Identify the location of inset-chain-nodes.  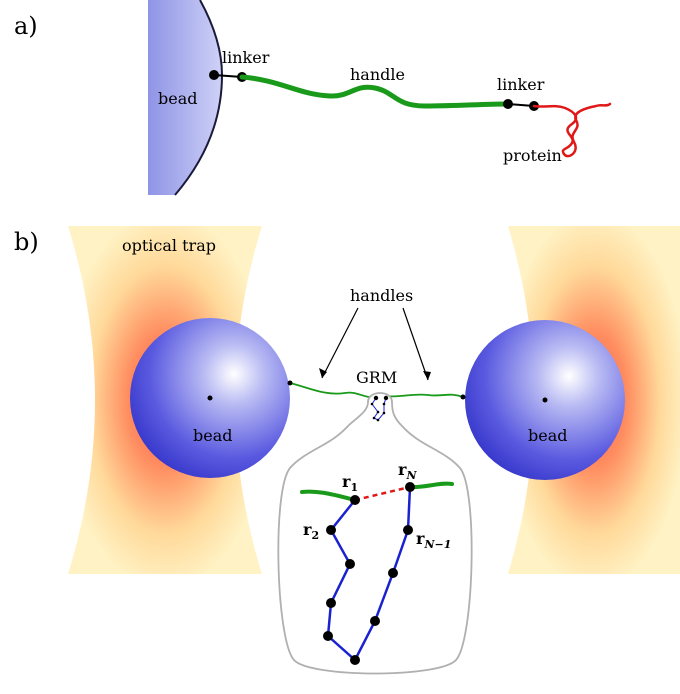
(369, 573).